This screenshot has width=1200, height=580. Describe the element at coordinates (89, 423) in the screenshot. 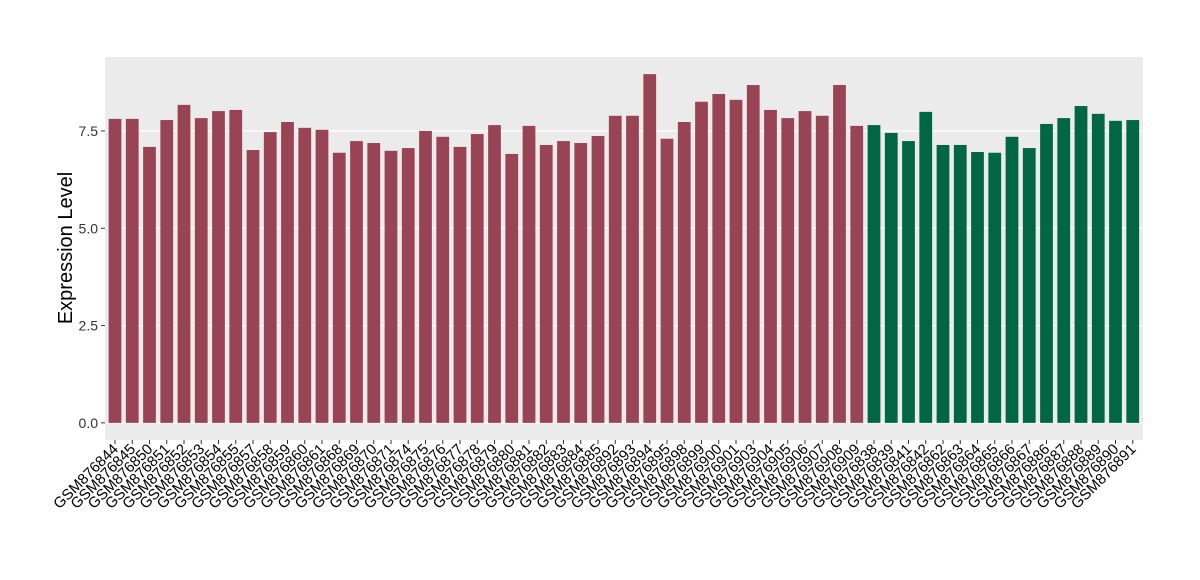

I see `y-tick-label: 0.0` at that location.